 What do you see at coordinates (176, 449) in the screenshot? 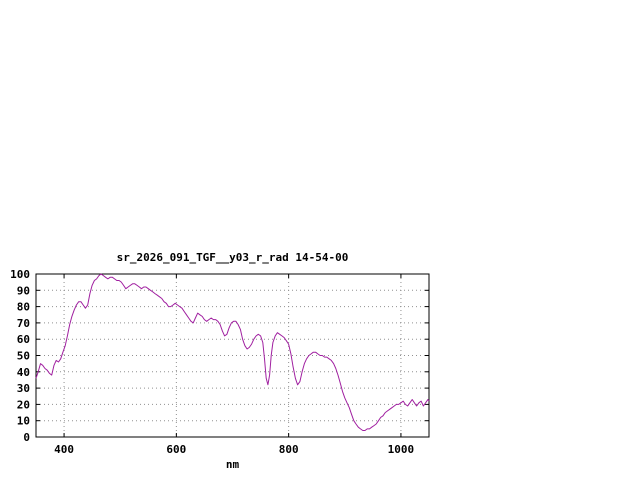
I see `x-tick-label: 600` at bounding box center [176, 449].